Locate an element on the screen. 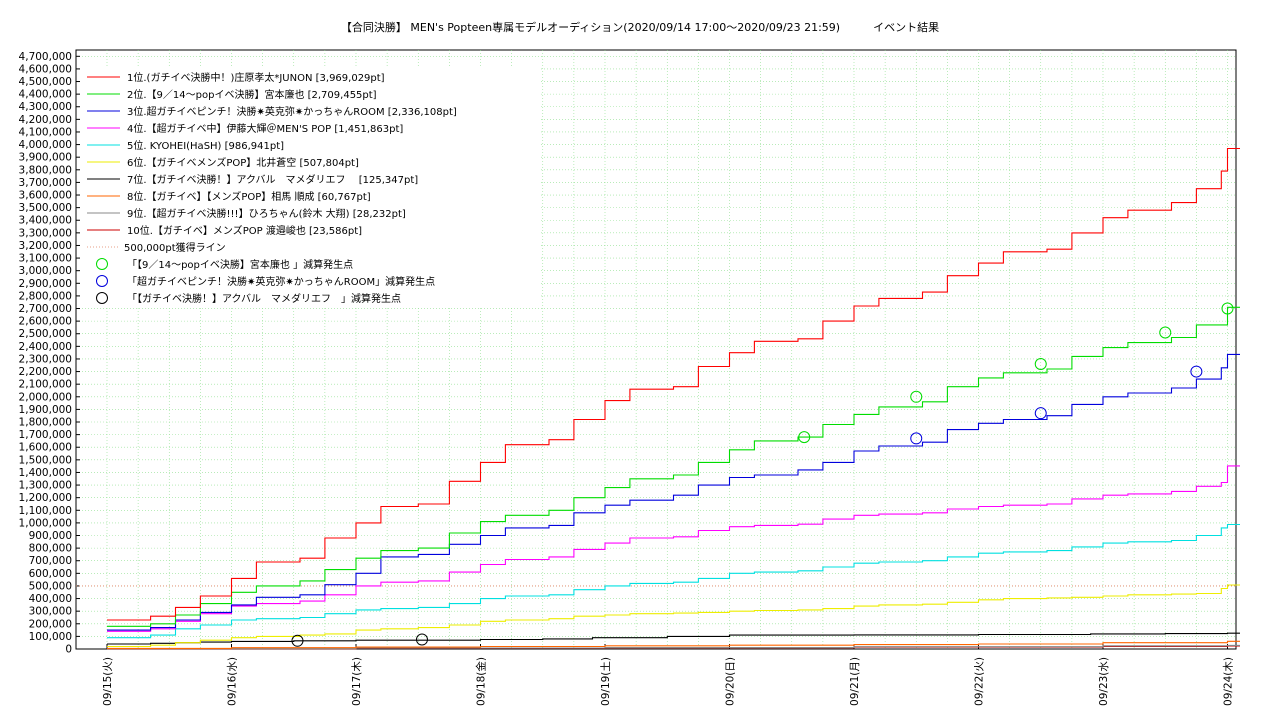 This screenshot has width=1280, height=720. y-tick-label: 2,300,000 is located at coordinates (45, 359).